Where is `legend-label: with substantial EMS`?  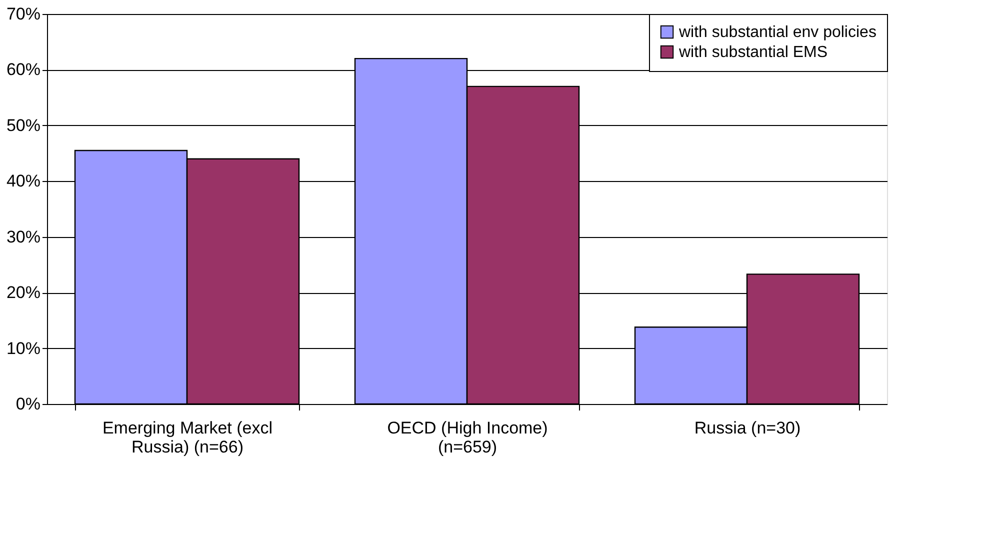 legend-label: with substantial EMS is located at coordinates (753, 52).